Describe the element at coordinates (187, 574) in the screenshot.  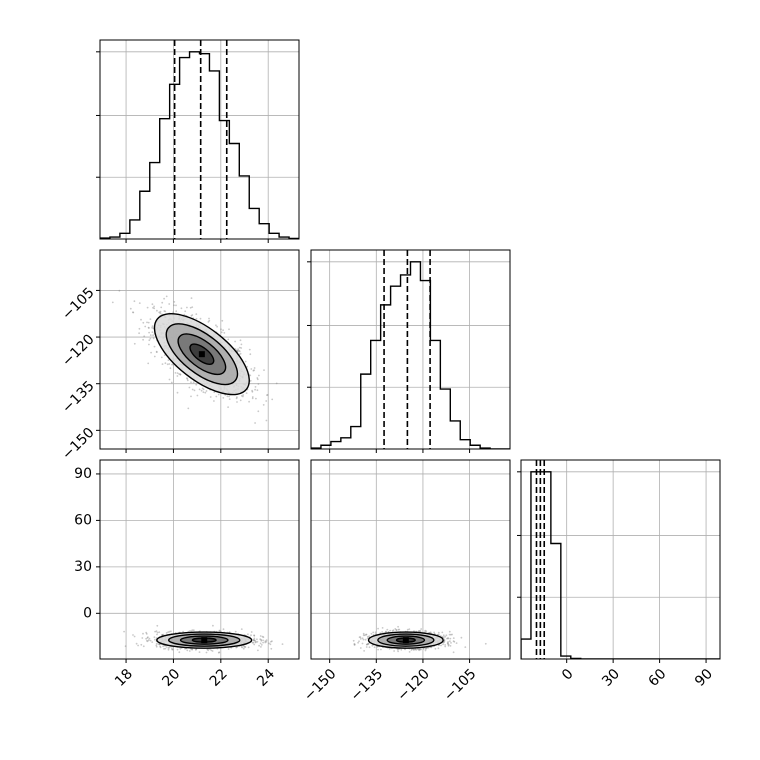
I see `panel-2-0: 0 30 60 90 18 20 22 24` at that location.